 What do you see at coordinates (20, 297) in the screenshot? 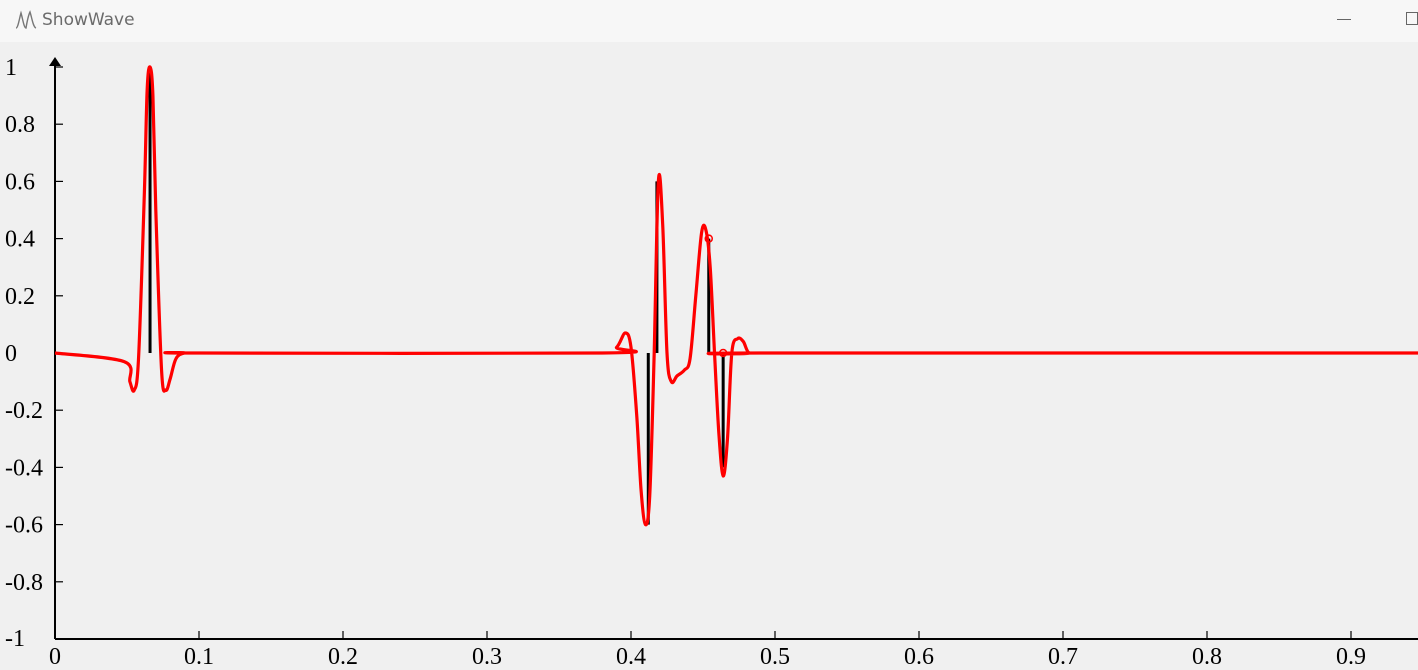
I see `y-tick-label: 0.2` at bounding box center [20, 297].